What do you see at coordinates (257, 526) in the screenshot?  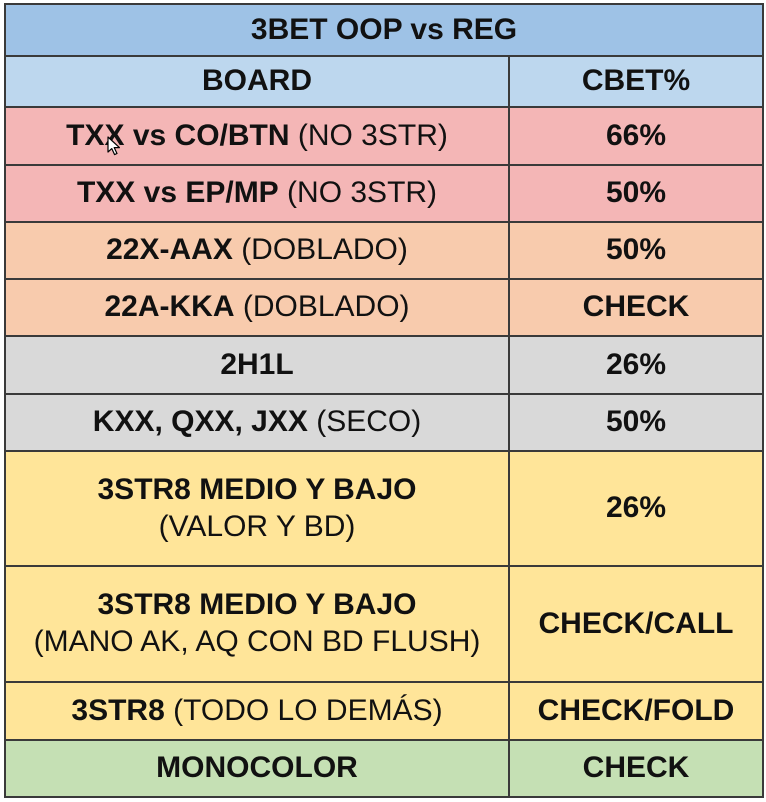 I see `board-note: (VALOR Y BD)` at bounding box center [257, 526].